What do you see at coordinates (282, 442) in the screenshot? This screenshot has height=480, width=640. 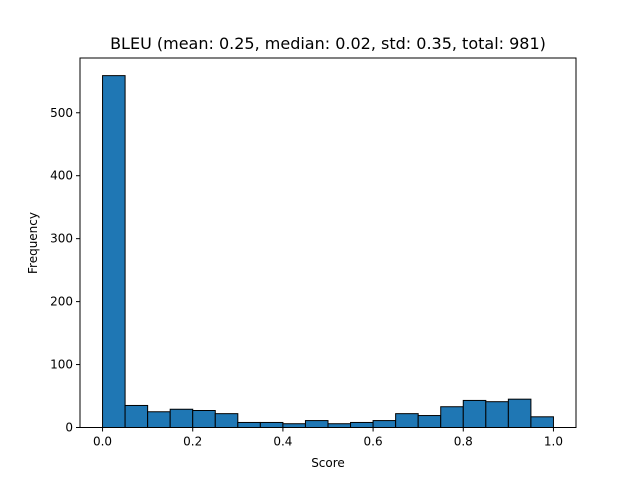 I see `x-tick-label: 0.4` at bounding box center [282, 442].